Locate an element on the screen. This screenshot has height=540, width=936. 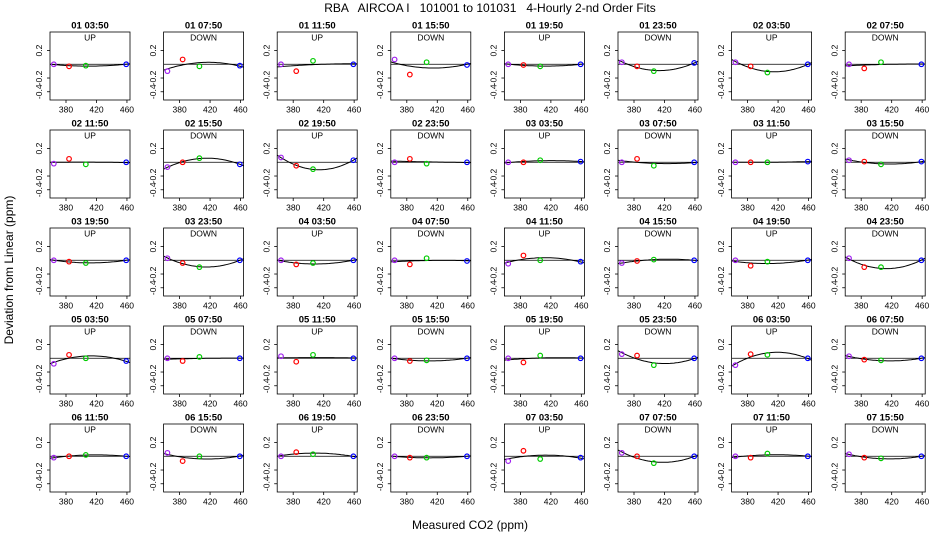
panel-title: 01 07:50 is located at coordinates (204, 26).